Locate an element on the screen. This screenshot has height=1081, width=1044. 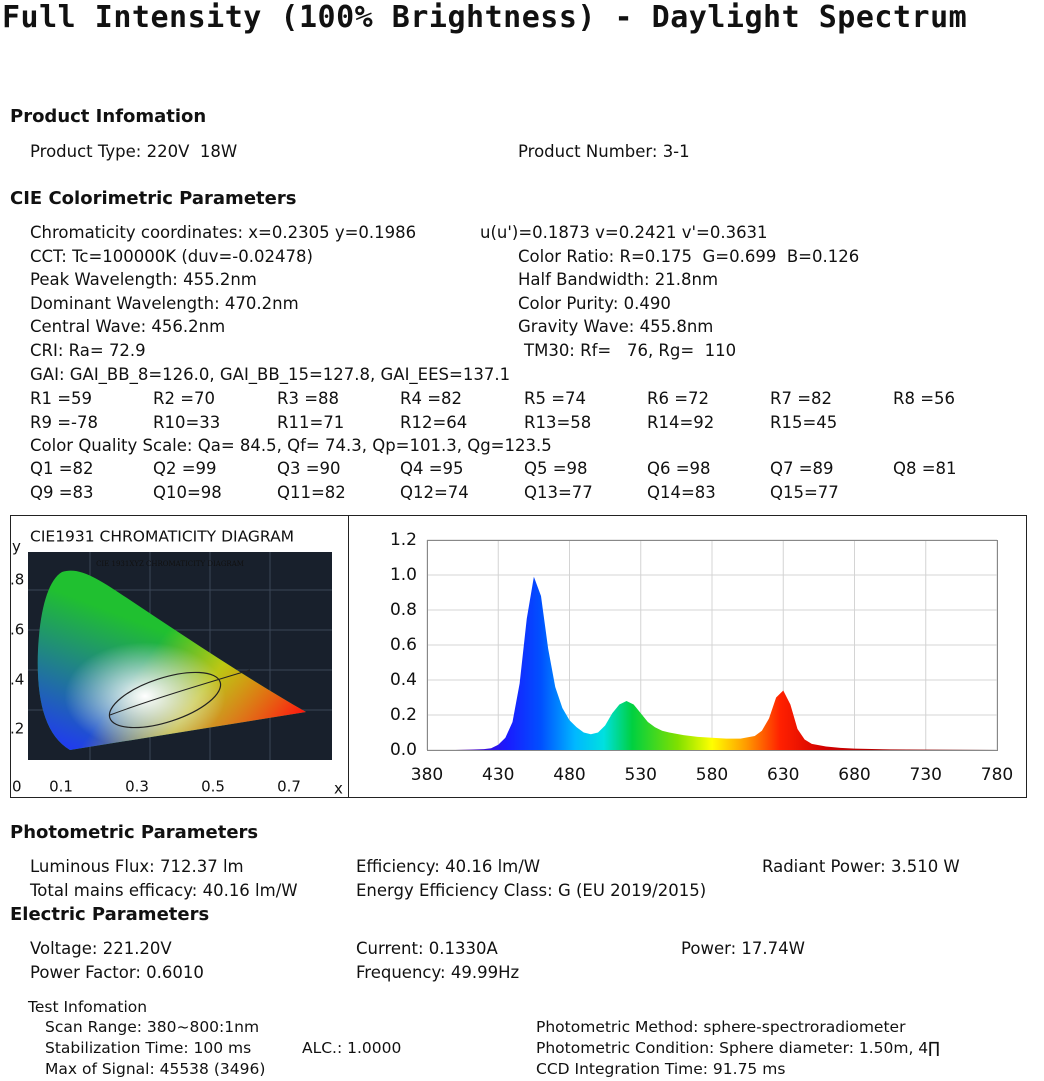
field: Gravity Wave: 455.8nm is located at coordinates (616, 326).